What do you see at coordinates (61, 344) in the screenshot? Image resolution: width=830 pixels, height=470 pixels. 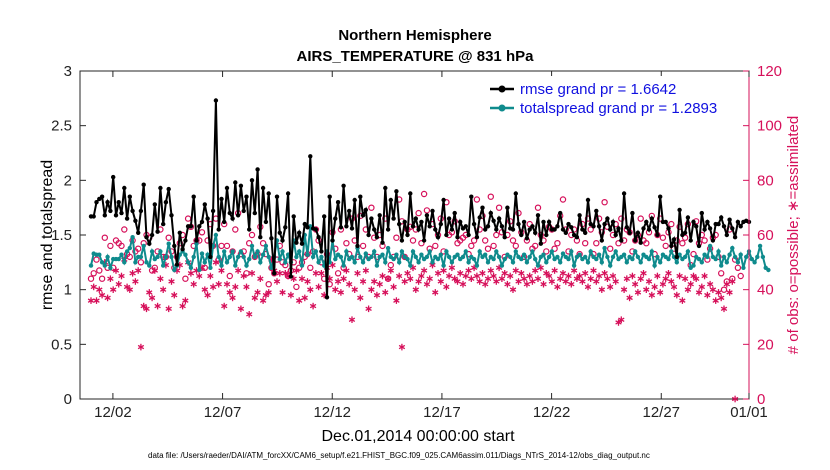 I see `y-tick-label: 0.5` at bounding box center [61, 344].